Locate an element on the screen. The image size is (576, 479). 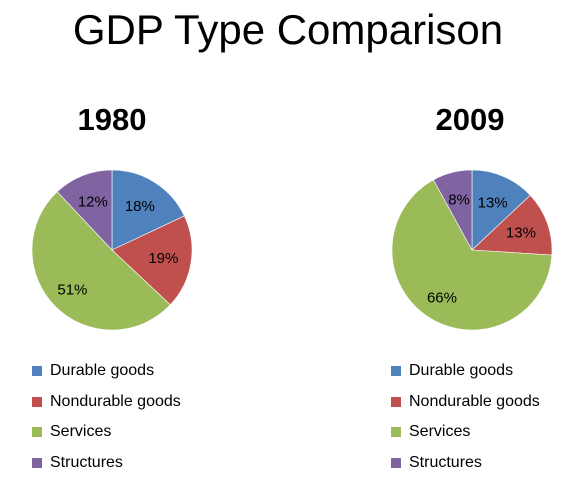
data-label-services: 51% is located at coordinates (72, 290).